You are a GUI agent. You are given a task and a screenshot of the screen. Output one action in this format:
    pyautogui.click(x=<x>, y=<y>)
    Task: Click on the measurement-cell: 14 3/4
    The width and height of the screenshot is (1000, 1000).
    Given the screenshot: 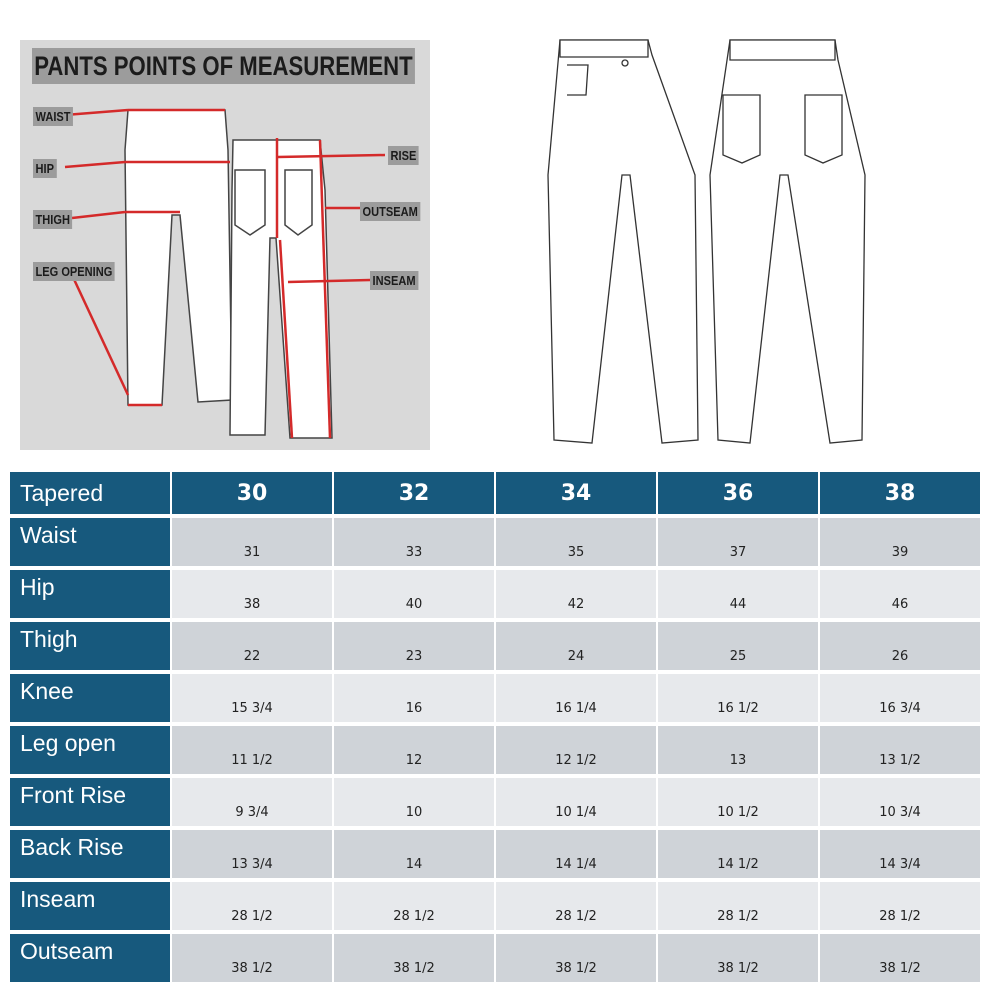 What is the action you would take?
    pyautogui.click(x=900, y=854)
    